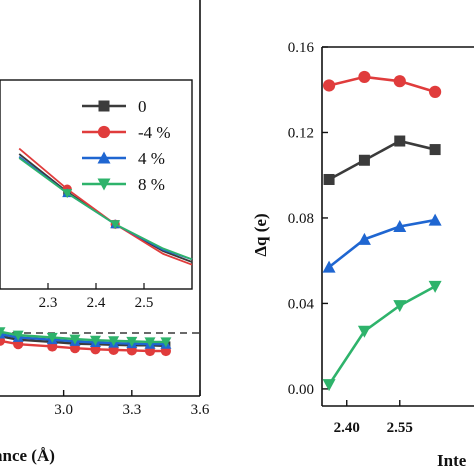 The image size is (474, 474). What do you see at coordinates (400, 428) in the screenshot?
I see `right-x-tick-label: 2.55` at bounding box center [400, 428].